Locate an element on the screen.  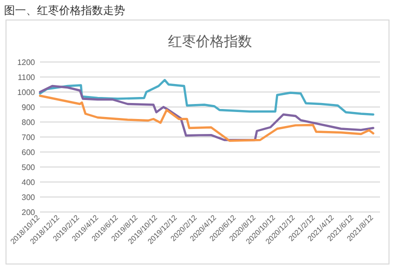
y-tick-label: 600 is located at coordinates (29, 152).